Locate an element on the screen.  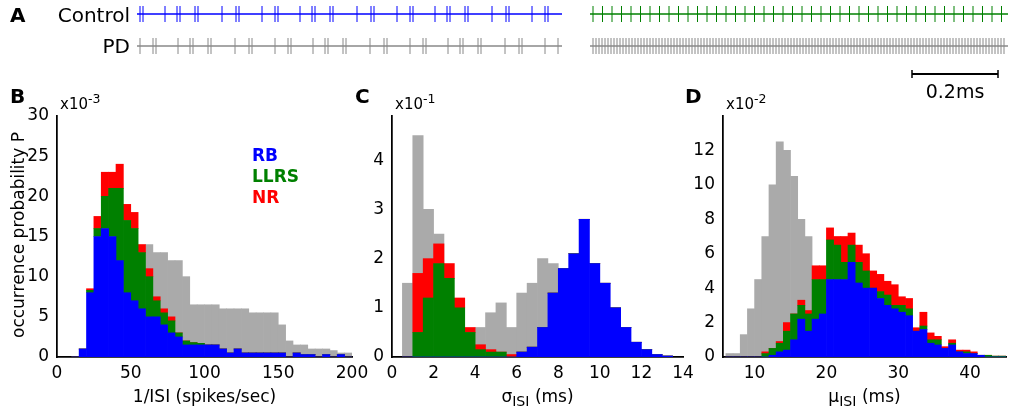
y-tick-label: 12 is located at coordinates (704, 148).